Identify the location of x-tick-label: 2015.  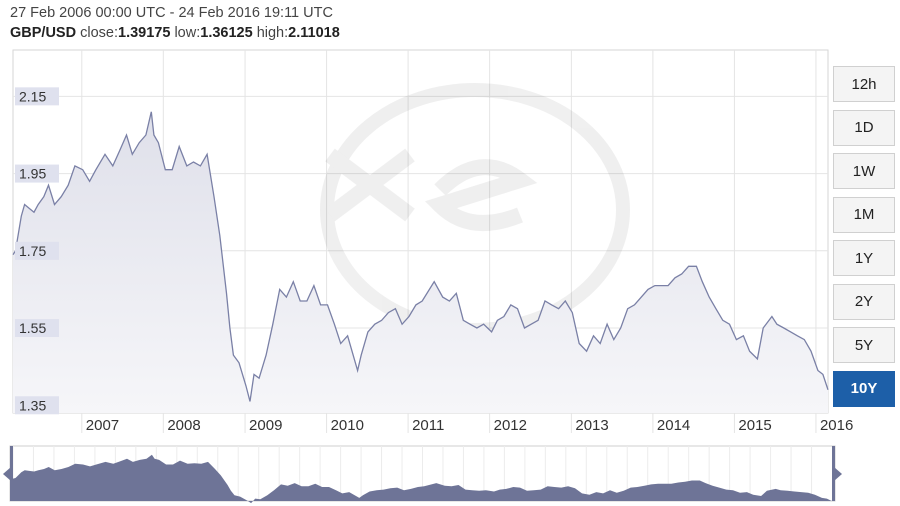
(754, 425).